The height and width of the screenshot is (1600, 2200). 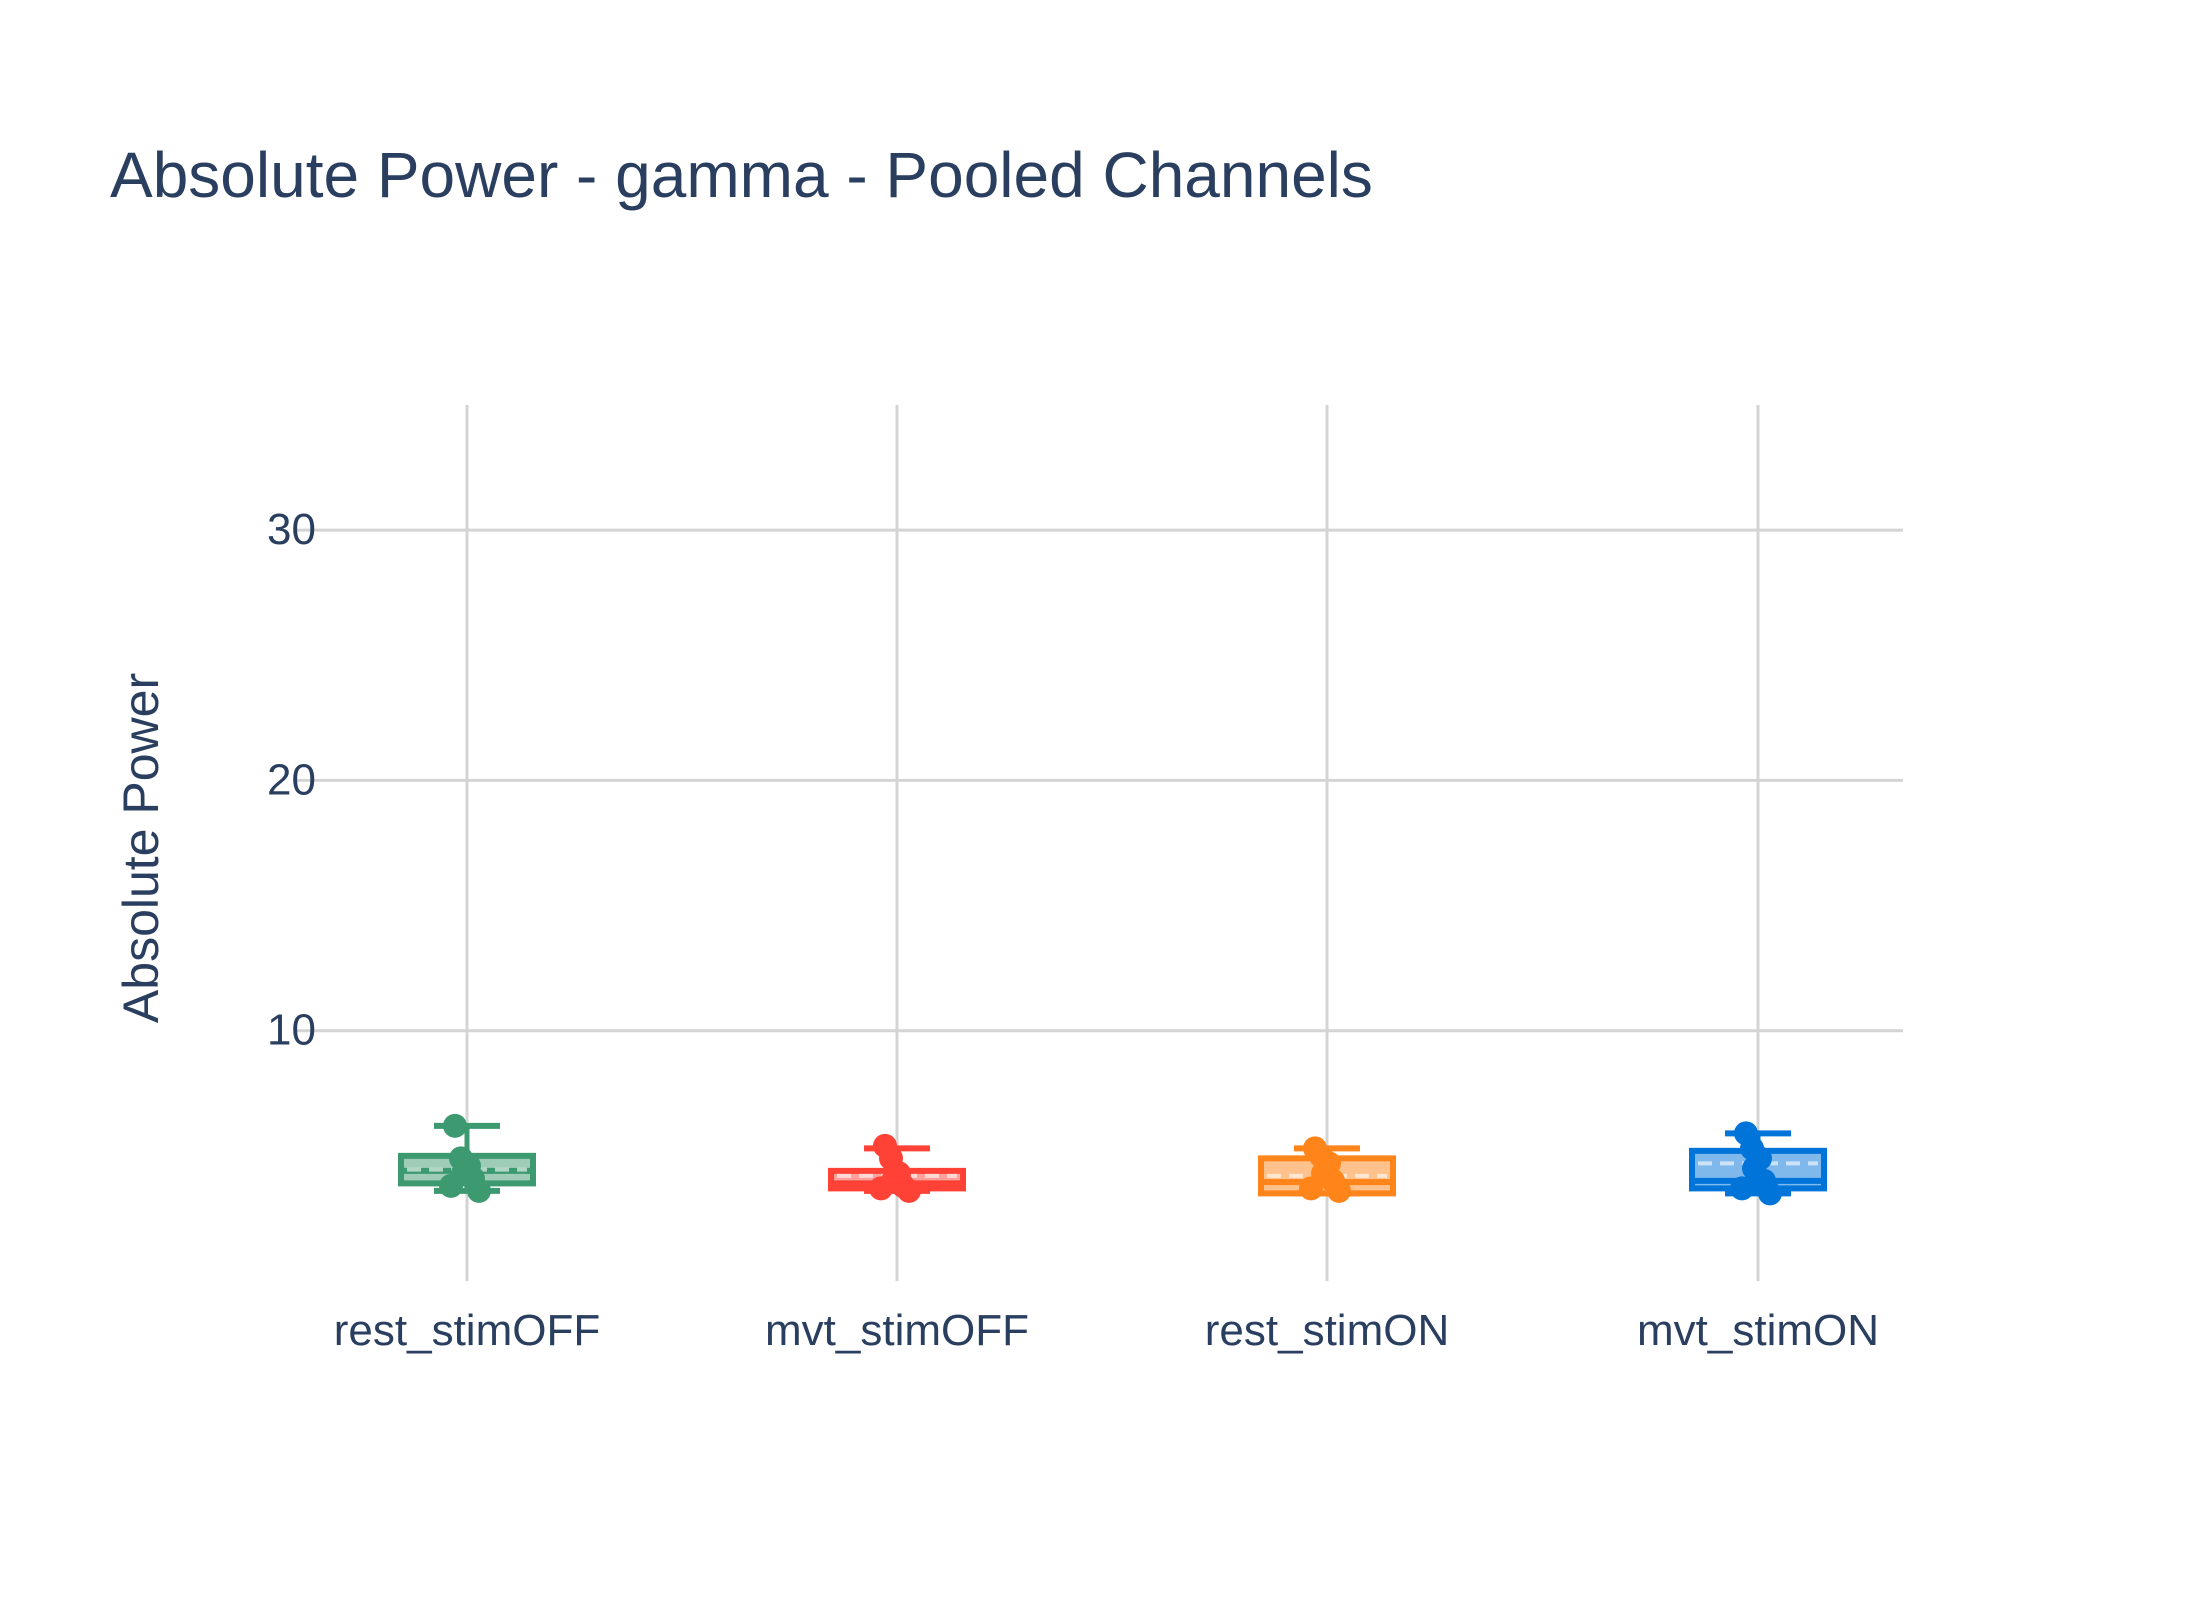 What do you see at coordinates (1112, 1159) in the screenshot?
I see `box-layer` at bounding box center [1112, 1159].